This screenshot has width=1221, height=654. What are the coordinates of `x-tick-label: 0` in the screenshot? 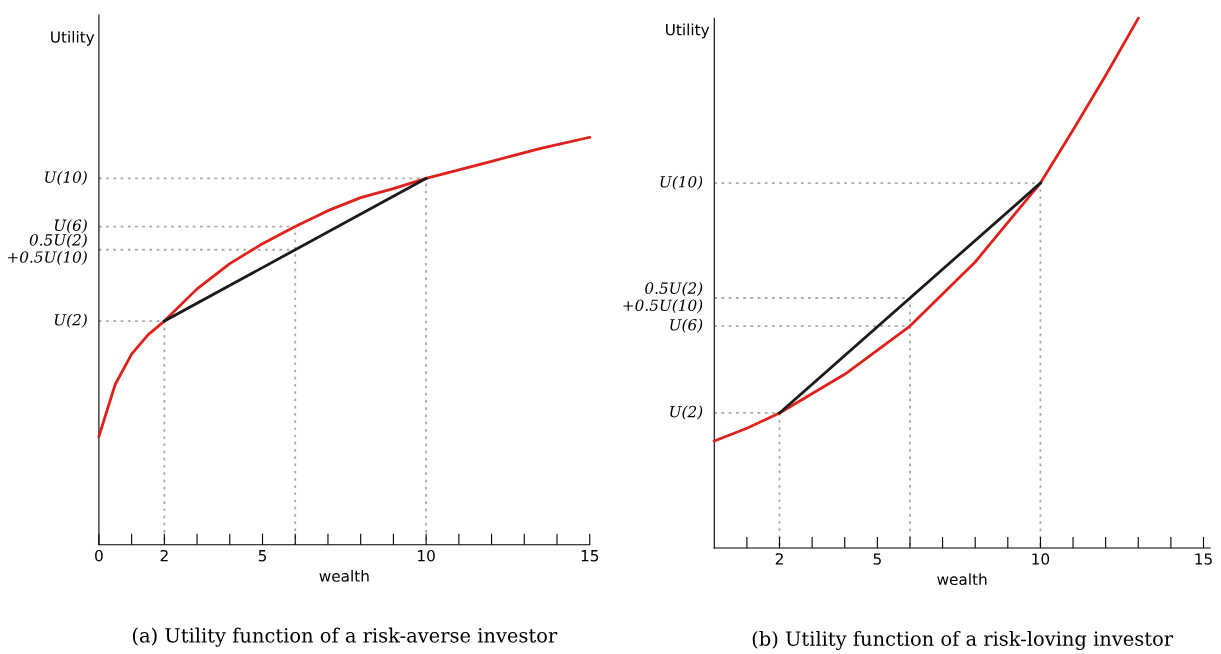 It's located at (99, 555).